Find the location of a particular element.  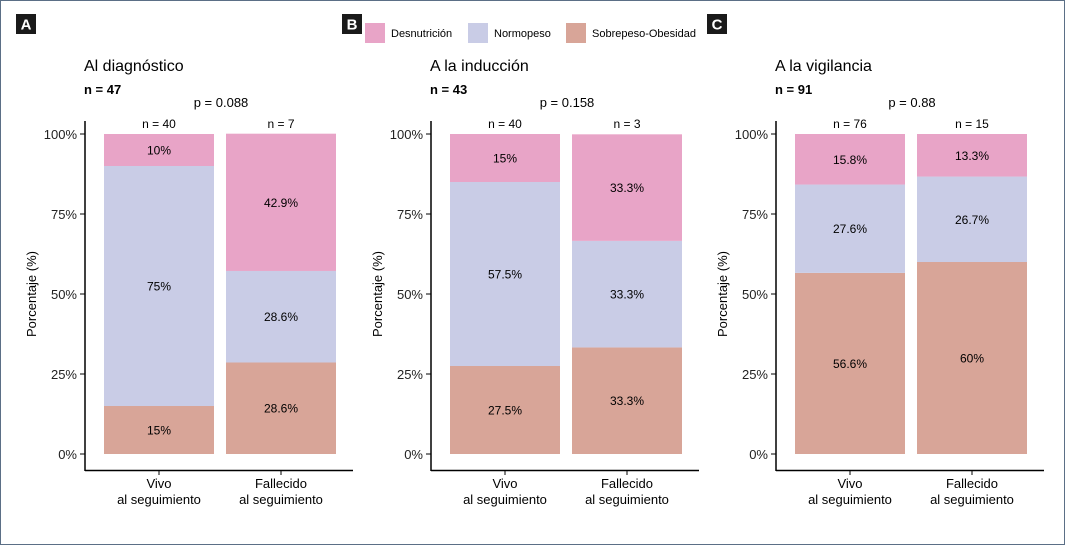

panel-n-total-b: n = 43 is located at coordinates (448, 89).